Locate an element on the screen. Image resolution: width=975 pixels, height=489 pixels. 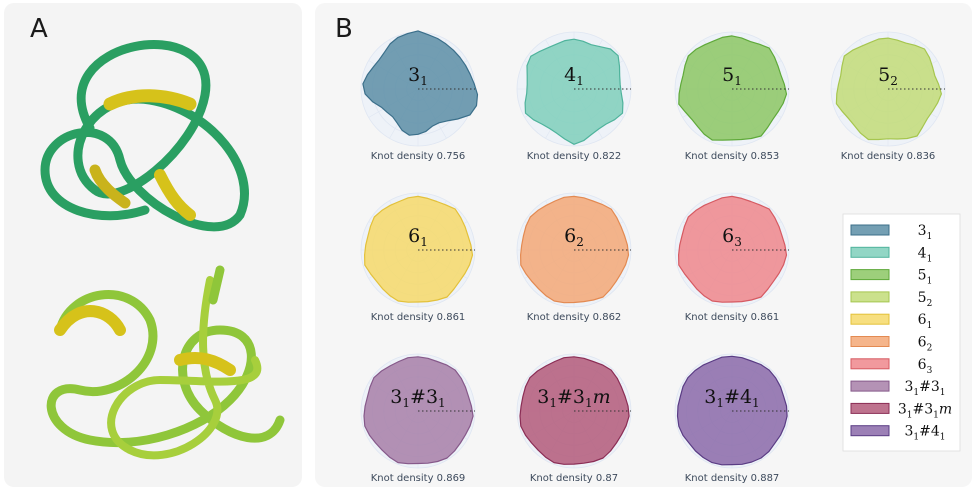
panel-b-letter: B is located at coordinates (344, 29).